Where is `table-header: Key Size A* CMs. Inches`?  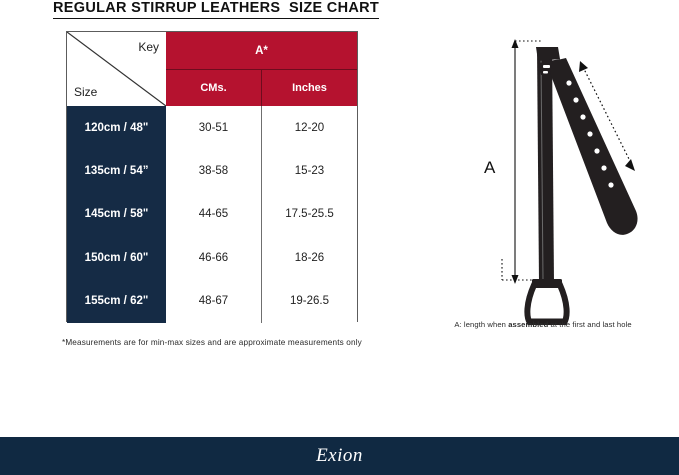 table-header: Key Size A* CMs. Inches is located at coordinates (212, 69).